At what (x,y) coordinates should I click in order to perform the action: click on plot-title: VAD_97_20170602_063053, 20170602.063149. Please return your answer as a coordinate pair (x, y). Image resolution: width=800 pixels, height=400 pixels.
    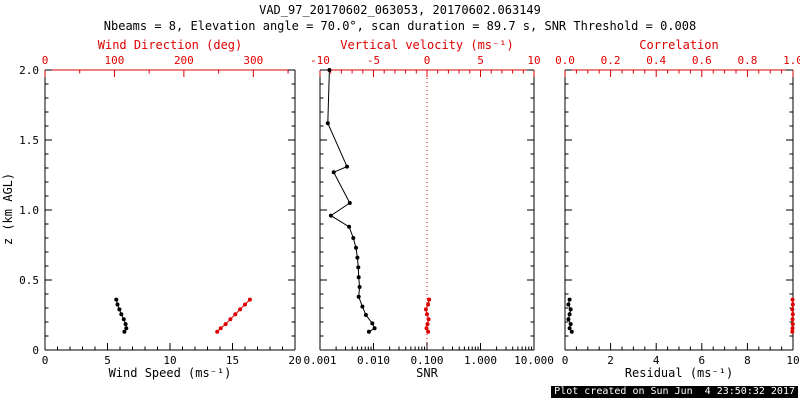
    Looking at the image, I should click on (400, 10).